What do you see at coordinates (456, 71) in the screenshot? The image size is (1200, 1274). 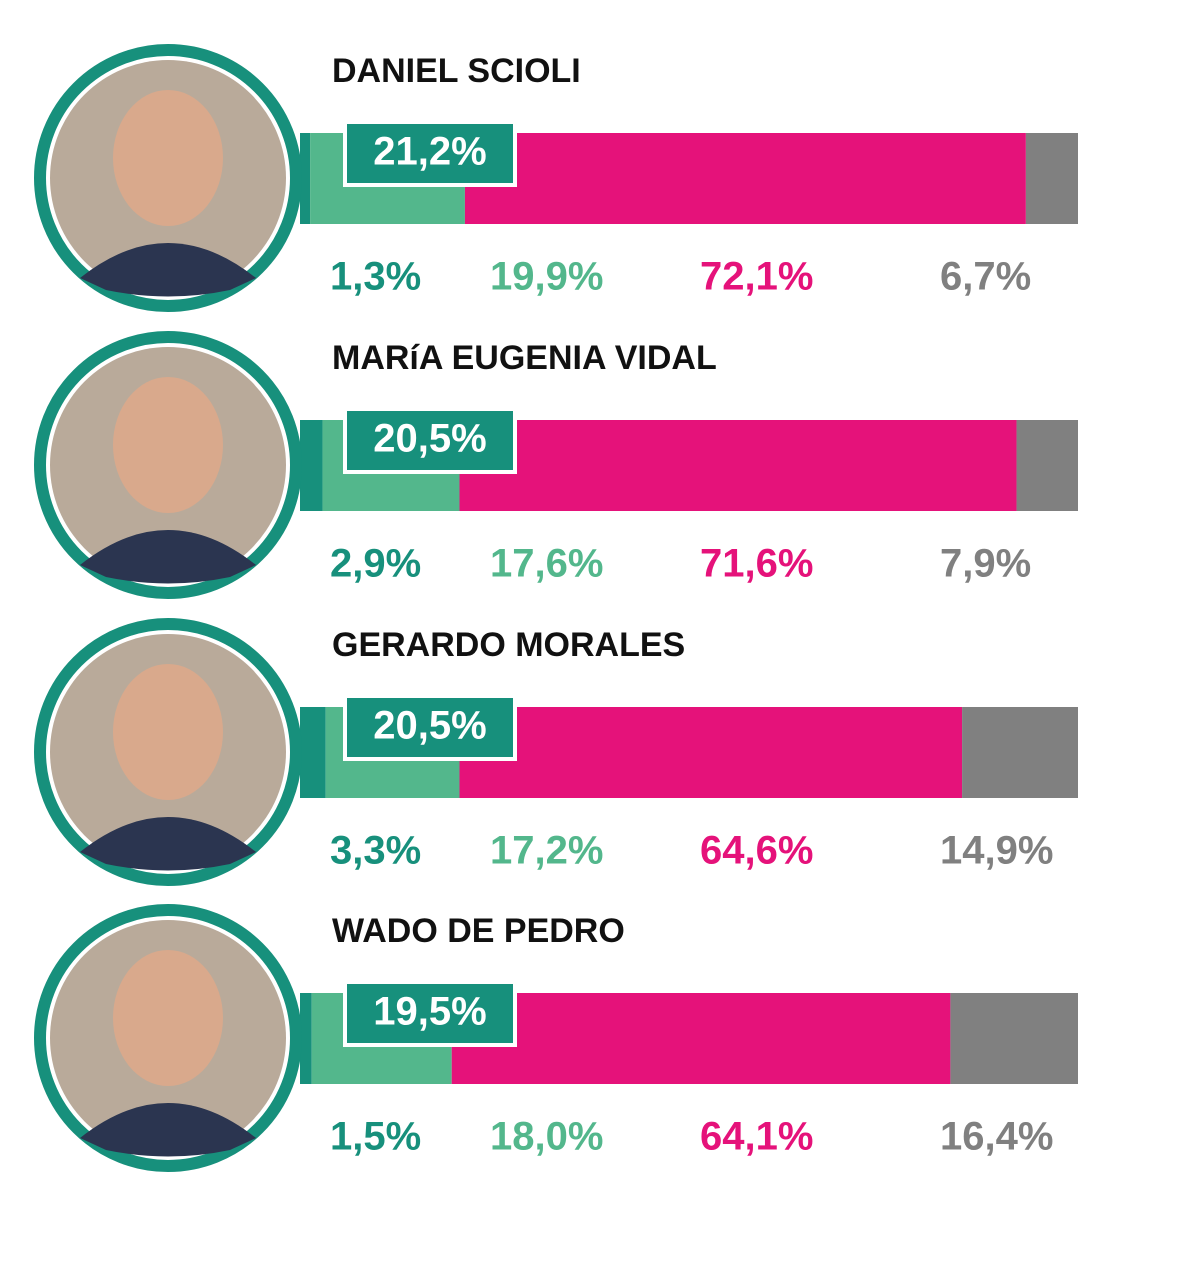 I see `candidate-name: DANIEL SCIOLI` at bounding box center [456, 71].